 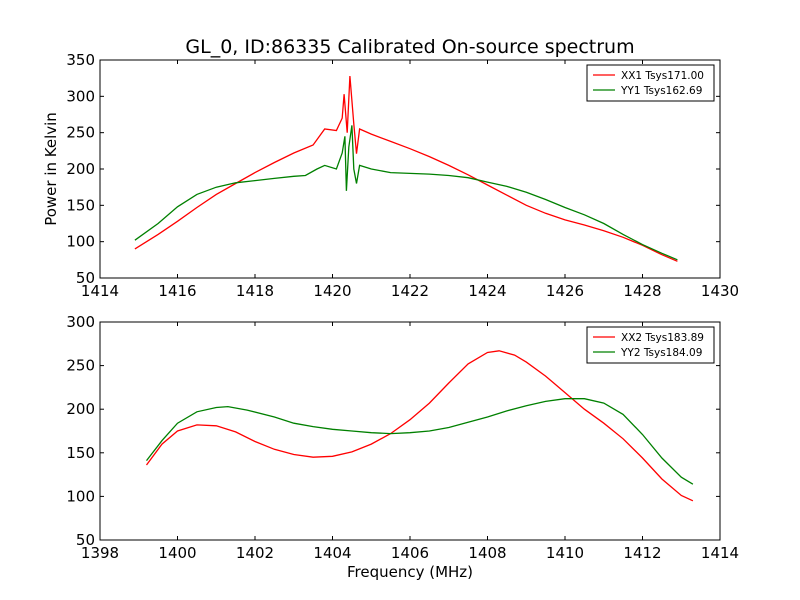 I want to click on x-tick-label: 1412, so click(x=642, y=553).